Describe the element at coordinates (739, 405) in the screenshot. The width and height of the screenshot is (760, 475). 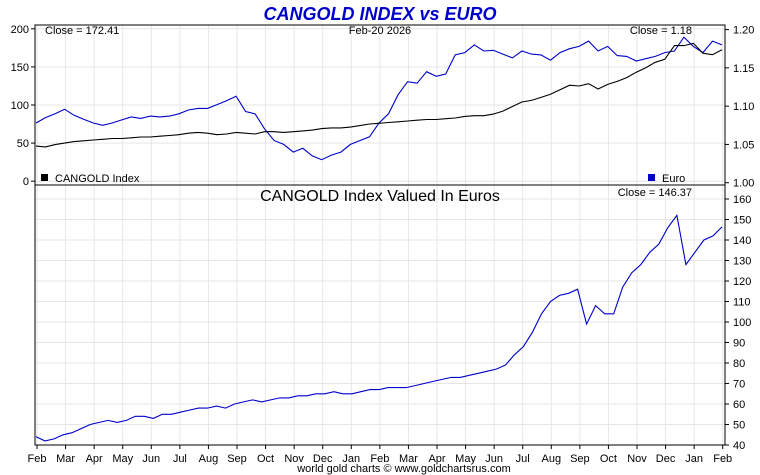
I see `bottom-right-tick-label: 60` at that location.